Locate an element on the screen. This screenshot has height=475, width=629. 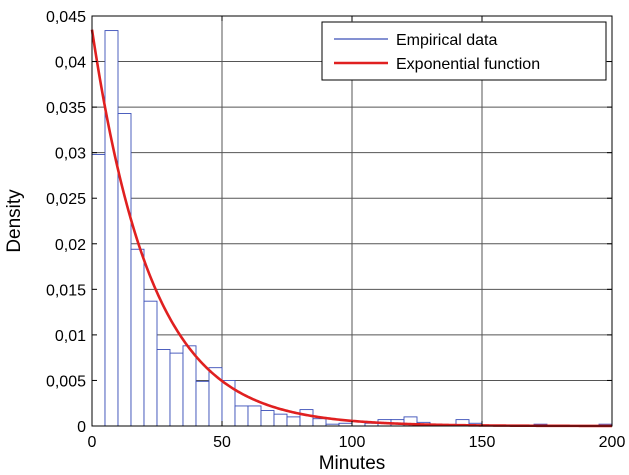
x-tick-label: 200 is located at coordinates (612, 442).